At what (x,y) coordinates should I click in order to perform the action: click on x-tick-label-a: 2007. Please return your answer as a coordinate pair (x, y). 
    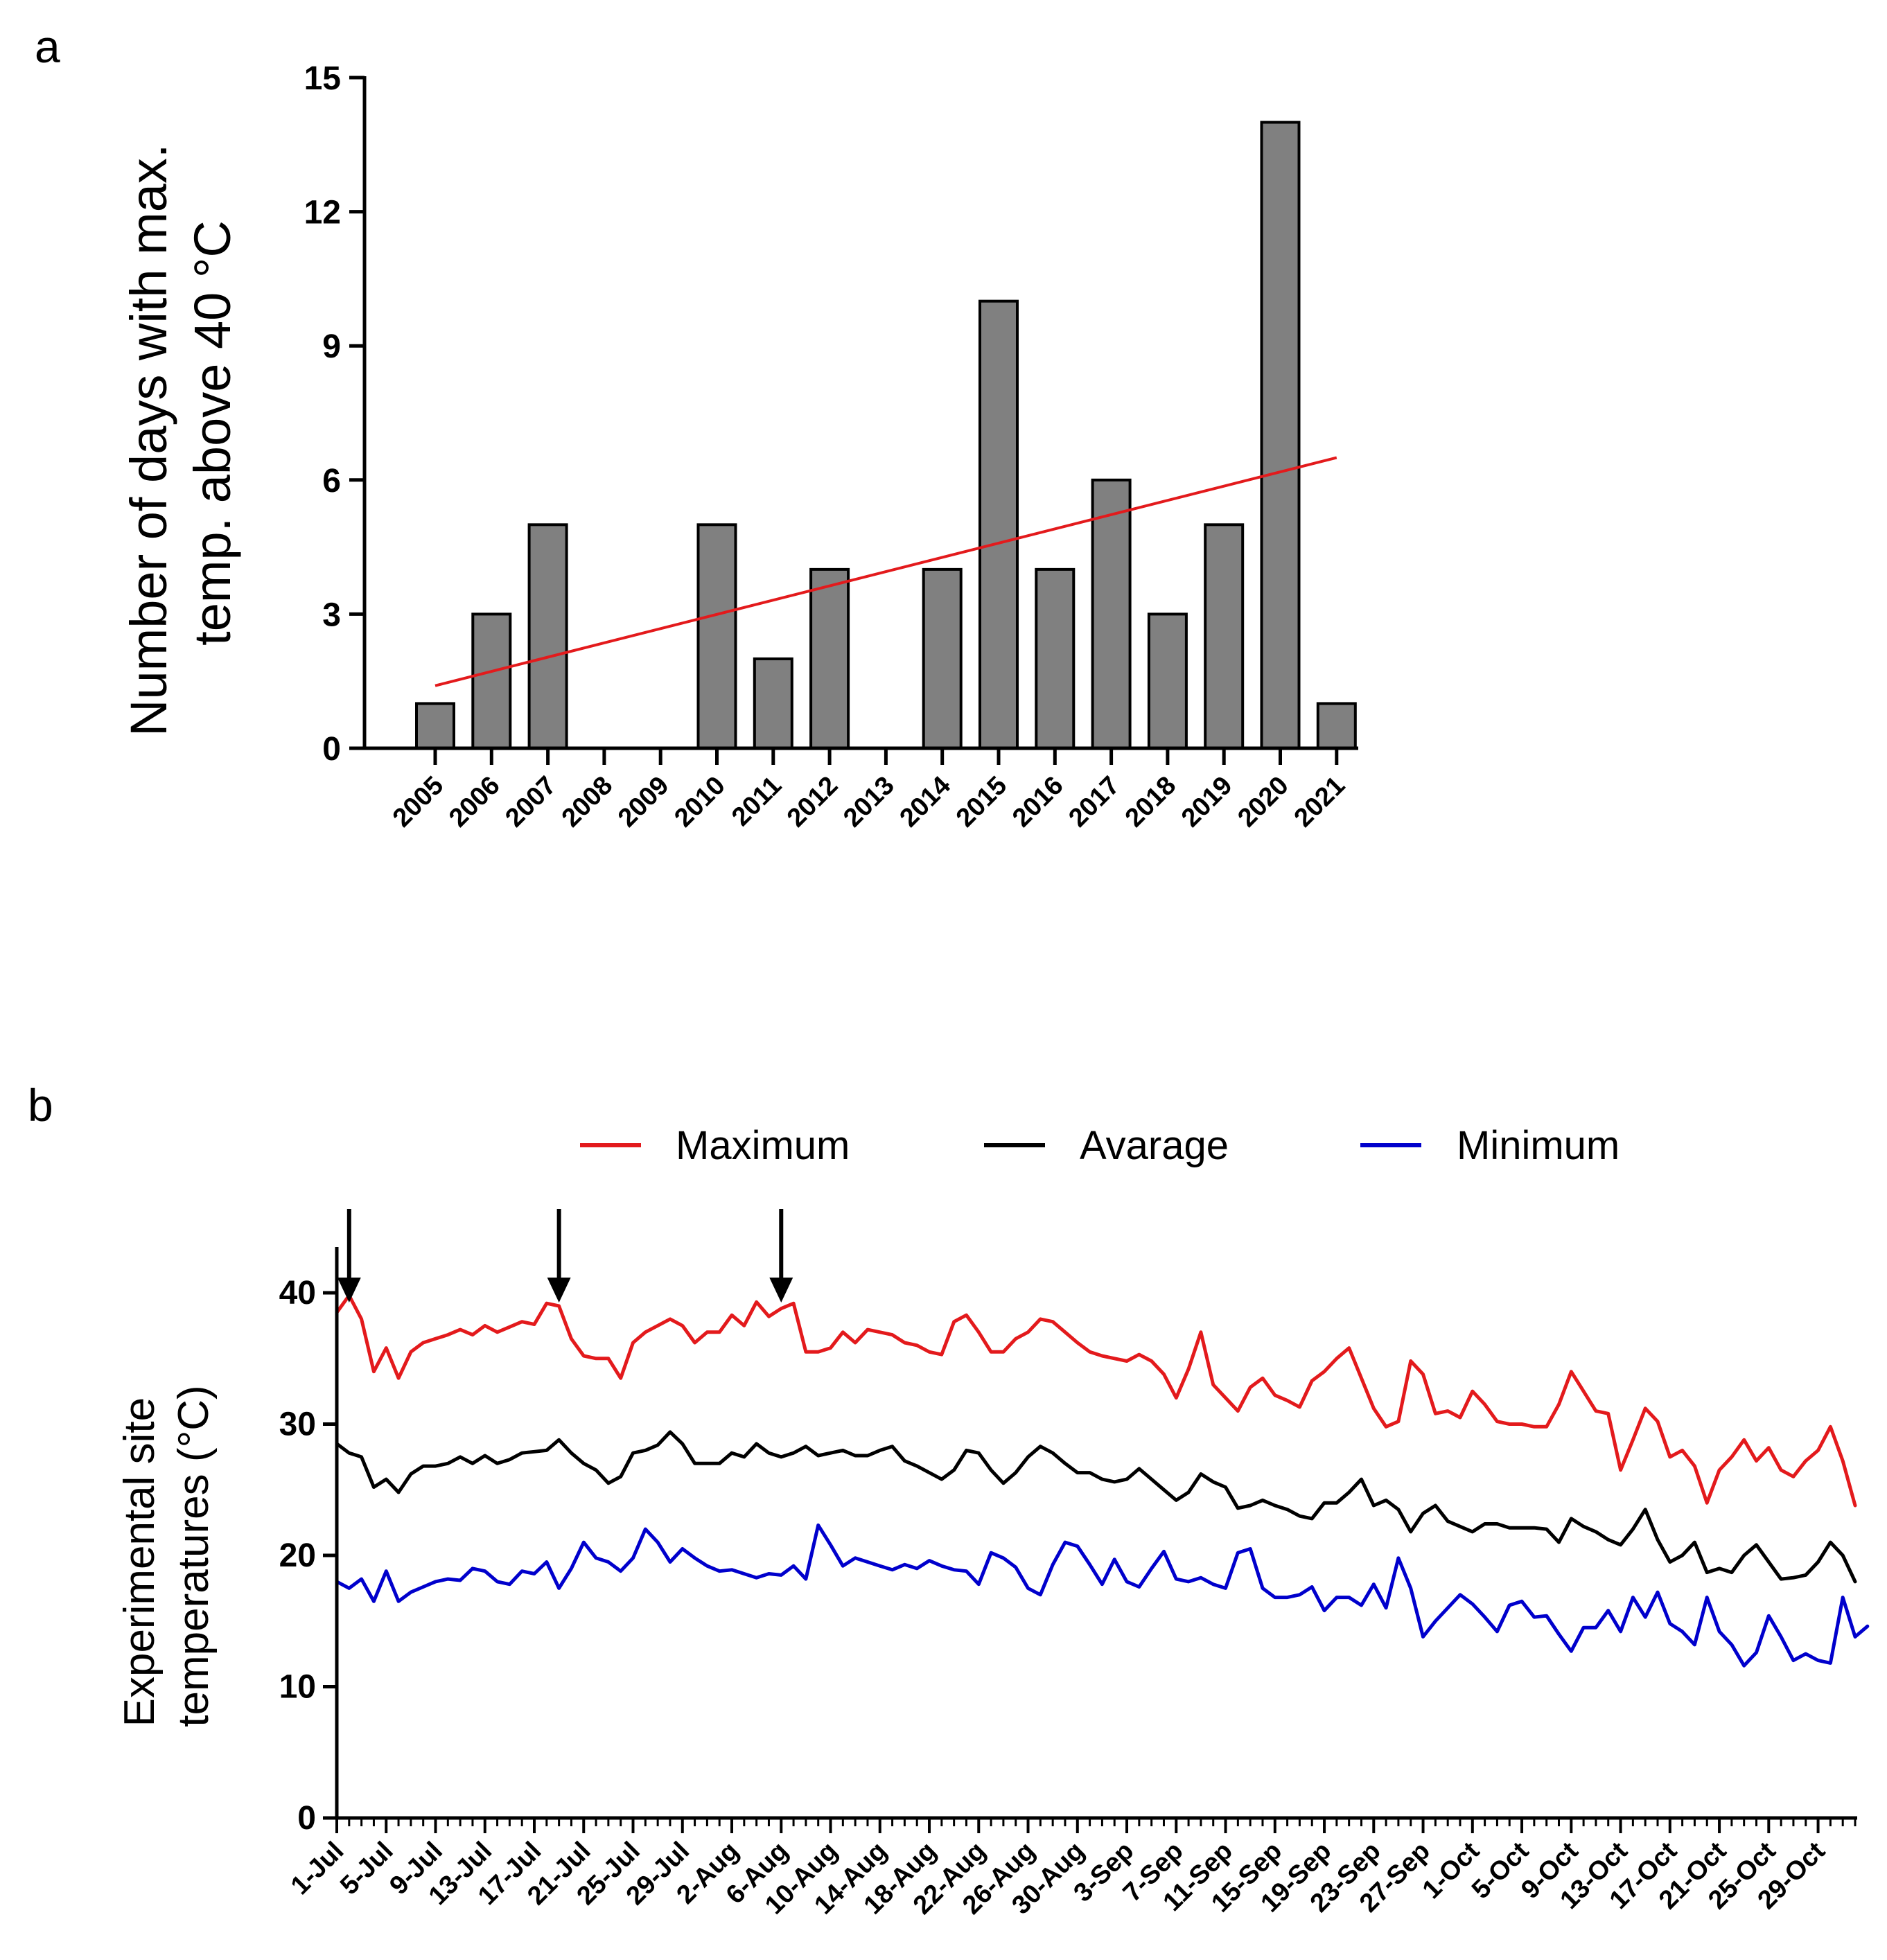
    Looking at the image, I should click on (531, 802).